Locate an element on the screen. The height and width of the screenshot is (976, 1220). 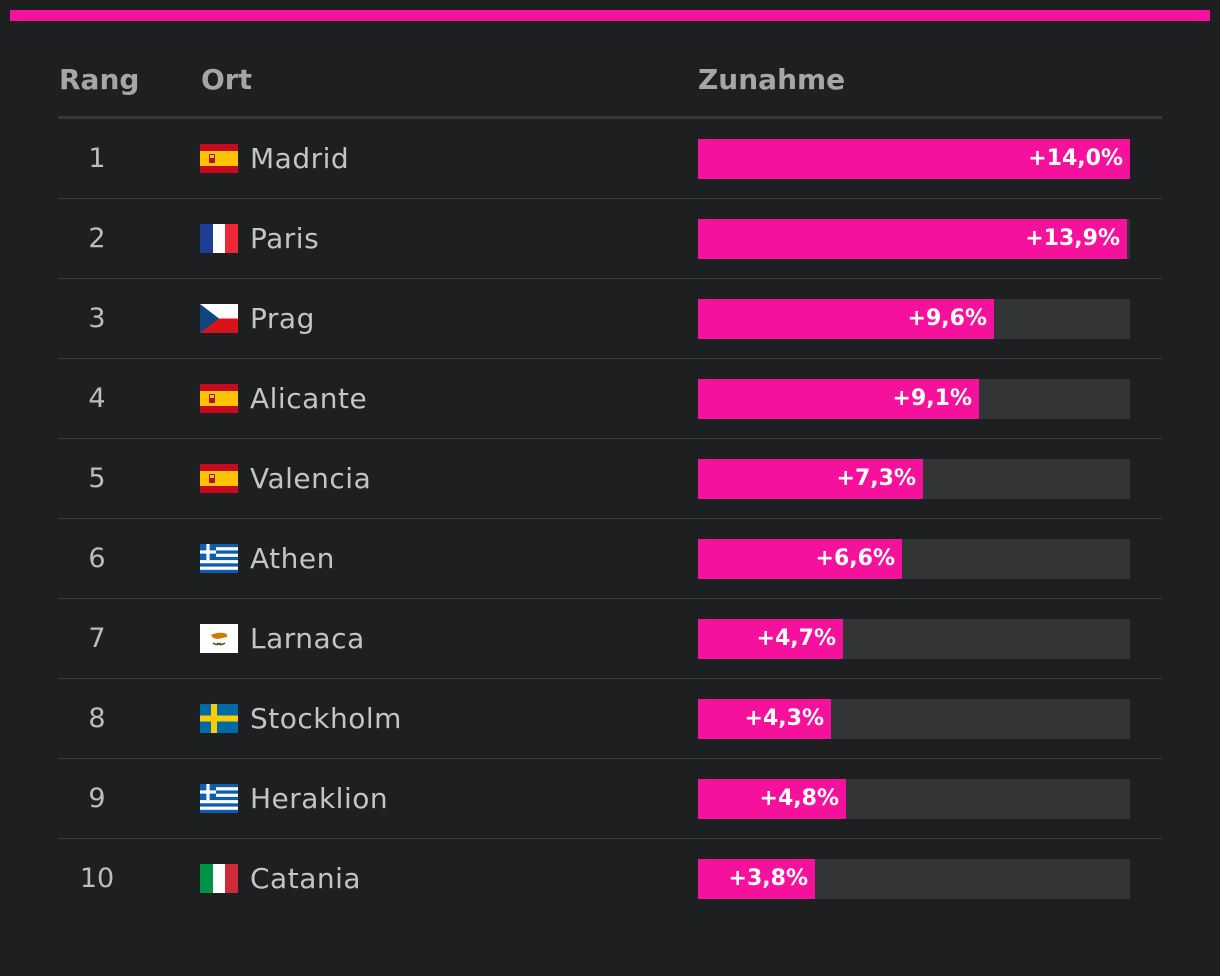
city-name: Valencia is located at coordinates (311, 478).